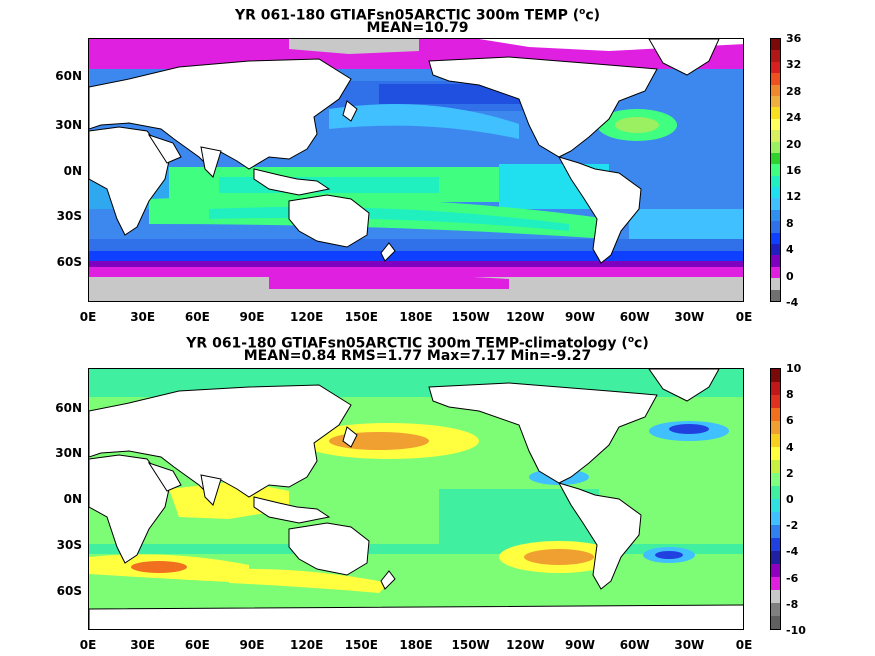 The width and height of the screenshot is (875, 656). Describe the element at coordinates (307, 645) in the screenshot. I see `panel2-lon-label: 120E` at that location.